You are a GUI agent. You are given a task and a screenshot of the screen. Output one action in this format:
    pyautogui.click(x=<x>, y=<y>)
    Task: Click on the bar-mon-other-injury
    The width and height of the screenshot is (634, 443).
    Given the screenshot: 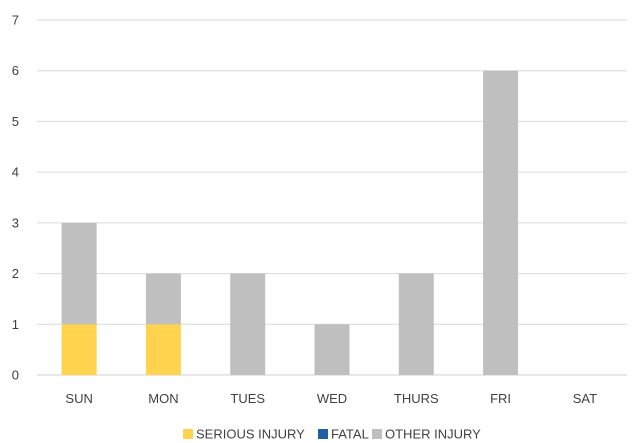 What is the action you would take?
    pyautogui.click(x=163, y=299)
    